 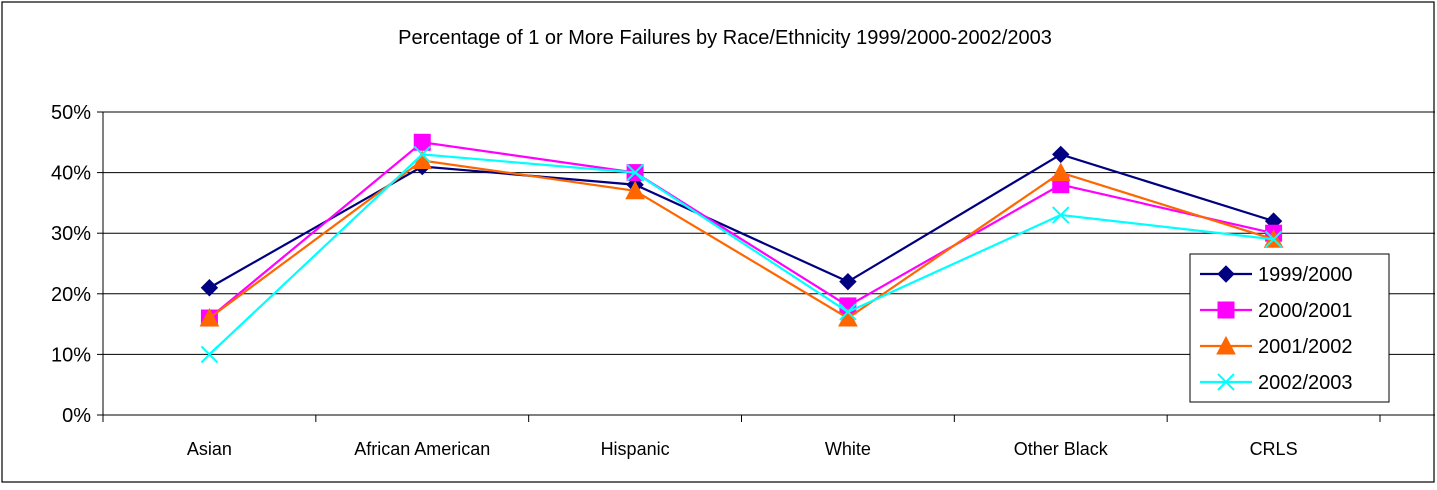 I want to click on x-tick-label: Hispanic, so click(x=635, y=449).